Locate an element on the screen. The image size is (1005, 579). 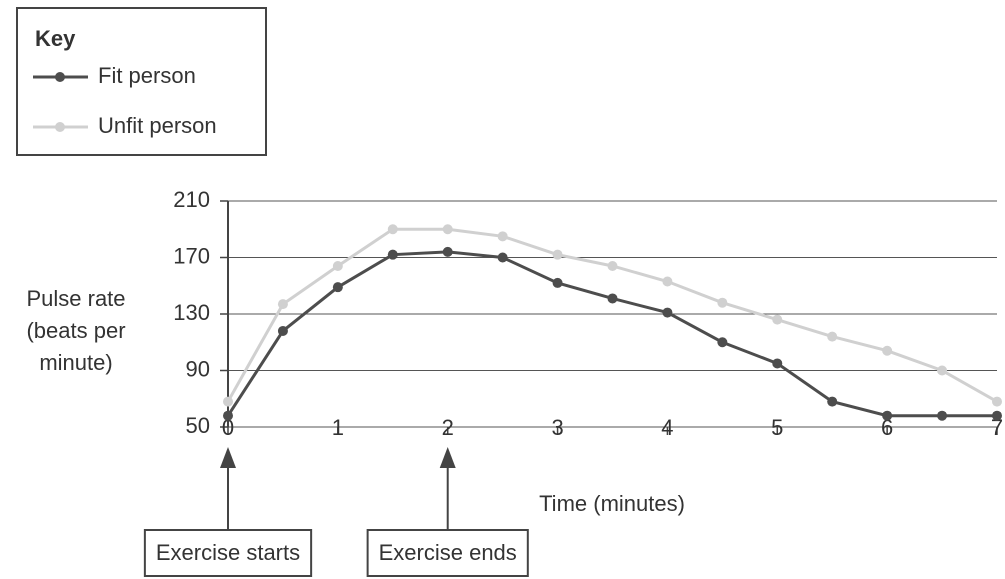
y-tick-label: 210 is located at coordinates (191, 199).